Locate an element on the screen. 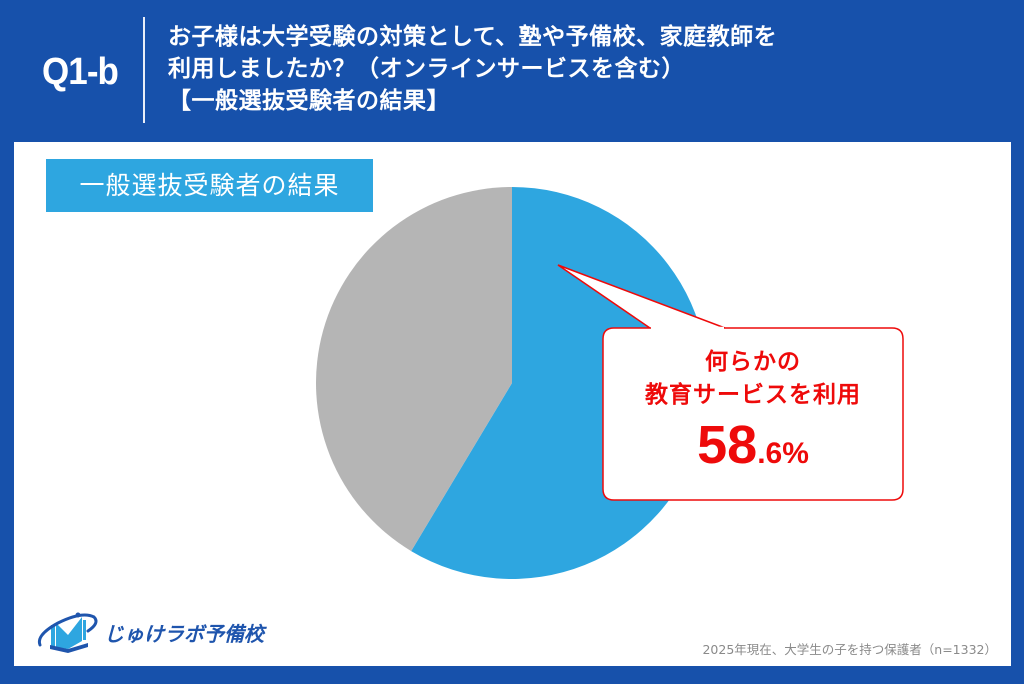  brand-logo: じゅけラボ予備校 is located at coordinates (149, 632).